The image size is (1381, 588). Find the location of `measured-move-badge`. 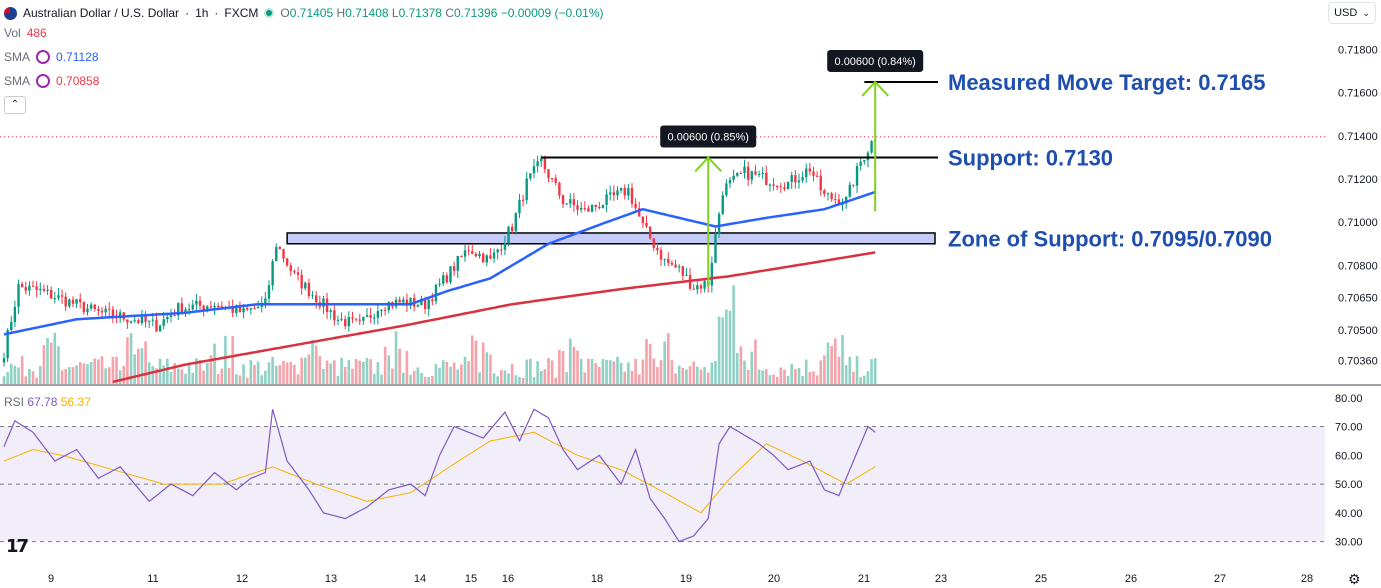

measured-move-badge is located at coordinates (708, 136).